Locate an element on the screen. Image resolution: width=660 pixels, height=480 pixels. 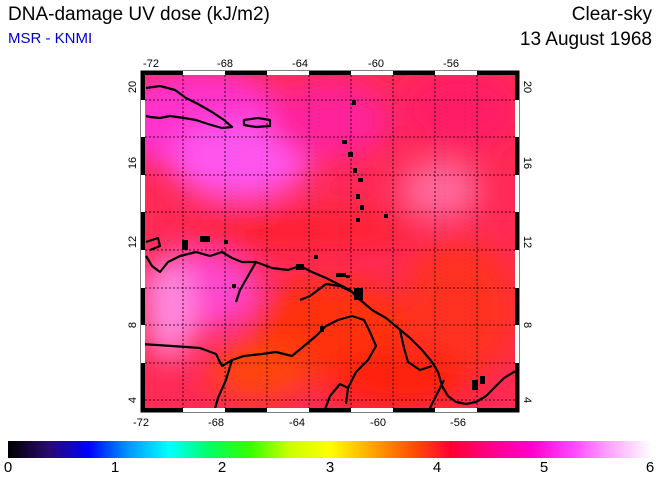
lon-tick-top: -60 is located at coordinates (376, 64).